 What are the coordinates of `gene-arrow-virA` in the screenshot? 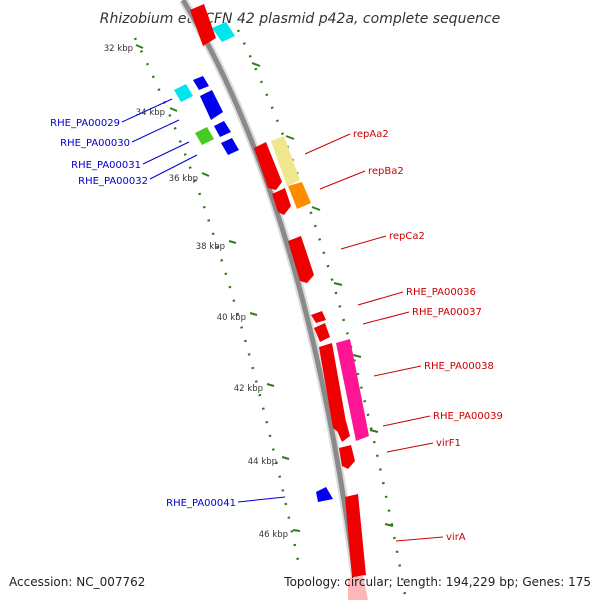 It's located at (355, 535).